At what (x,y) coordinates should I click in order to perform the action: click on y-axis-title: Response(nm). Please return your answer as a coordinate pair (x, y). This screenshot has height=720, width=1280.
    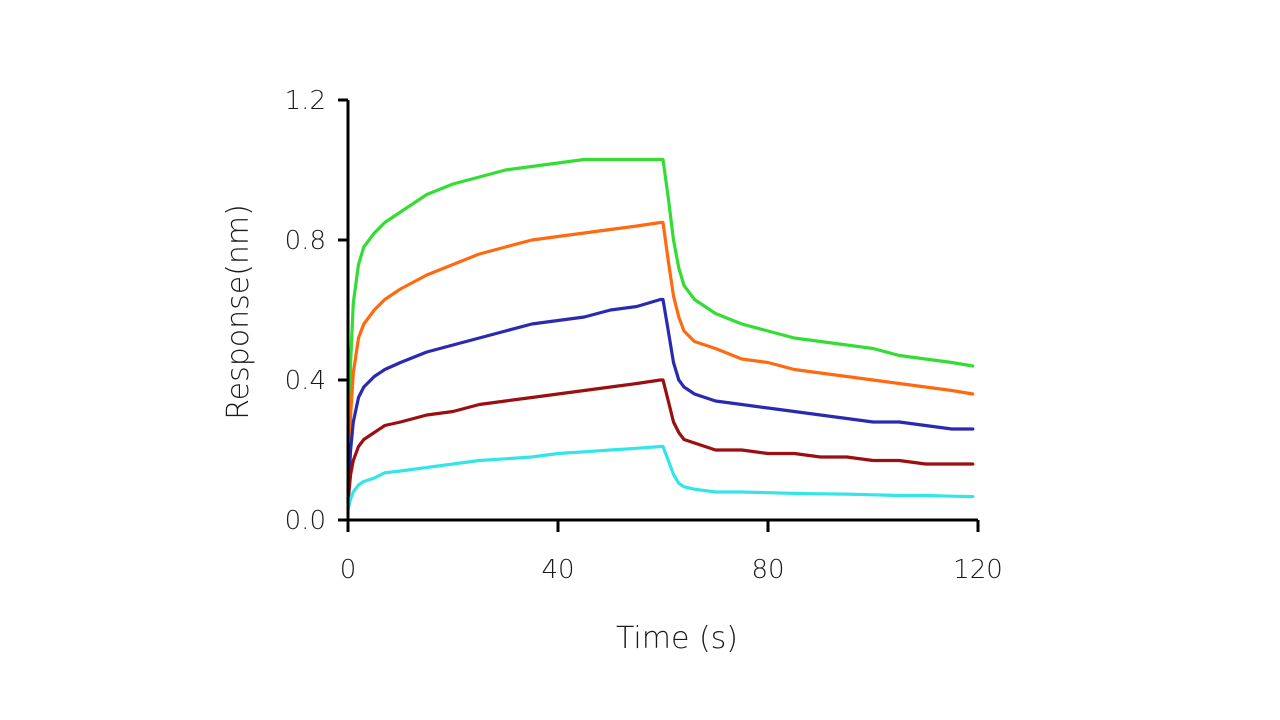
    Looking at the image, I should click on (238, 312).